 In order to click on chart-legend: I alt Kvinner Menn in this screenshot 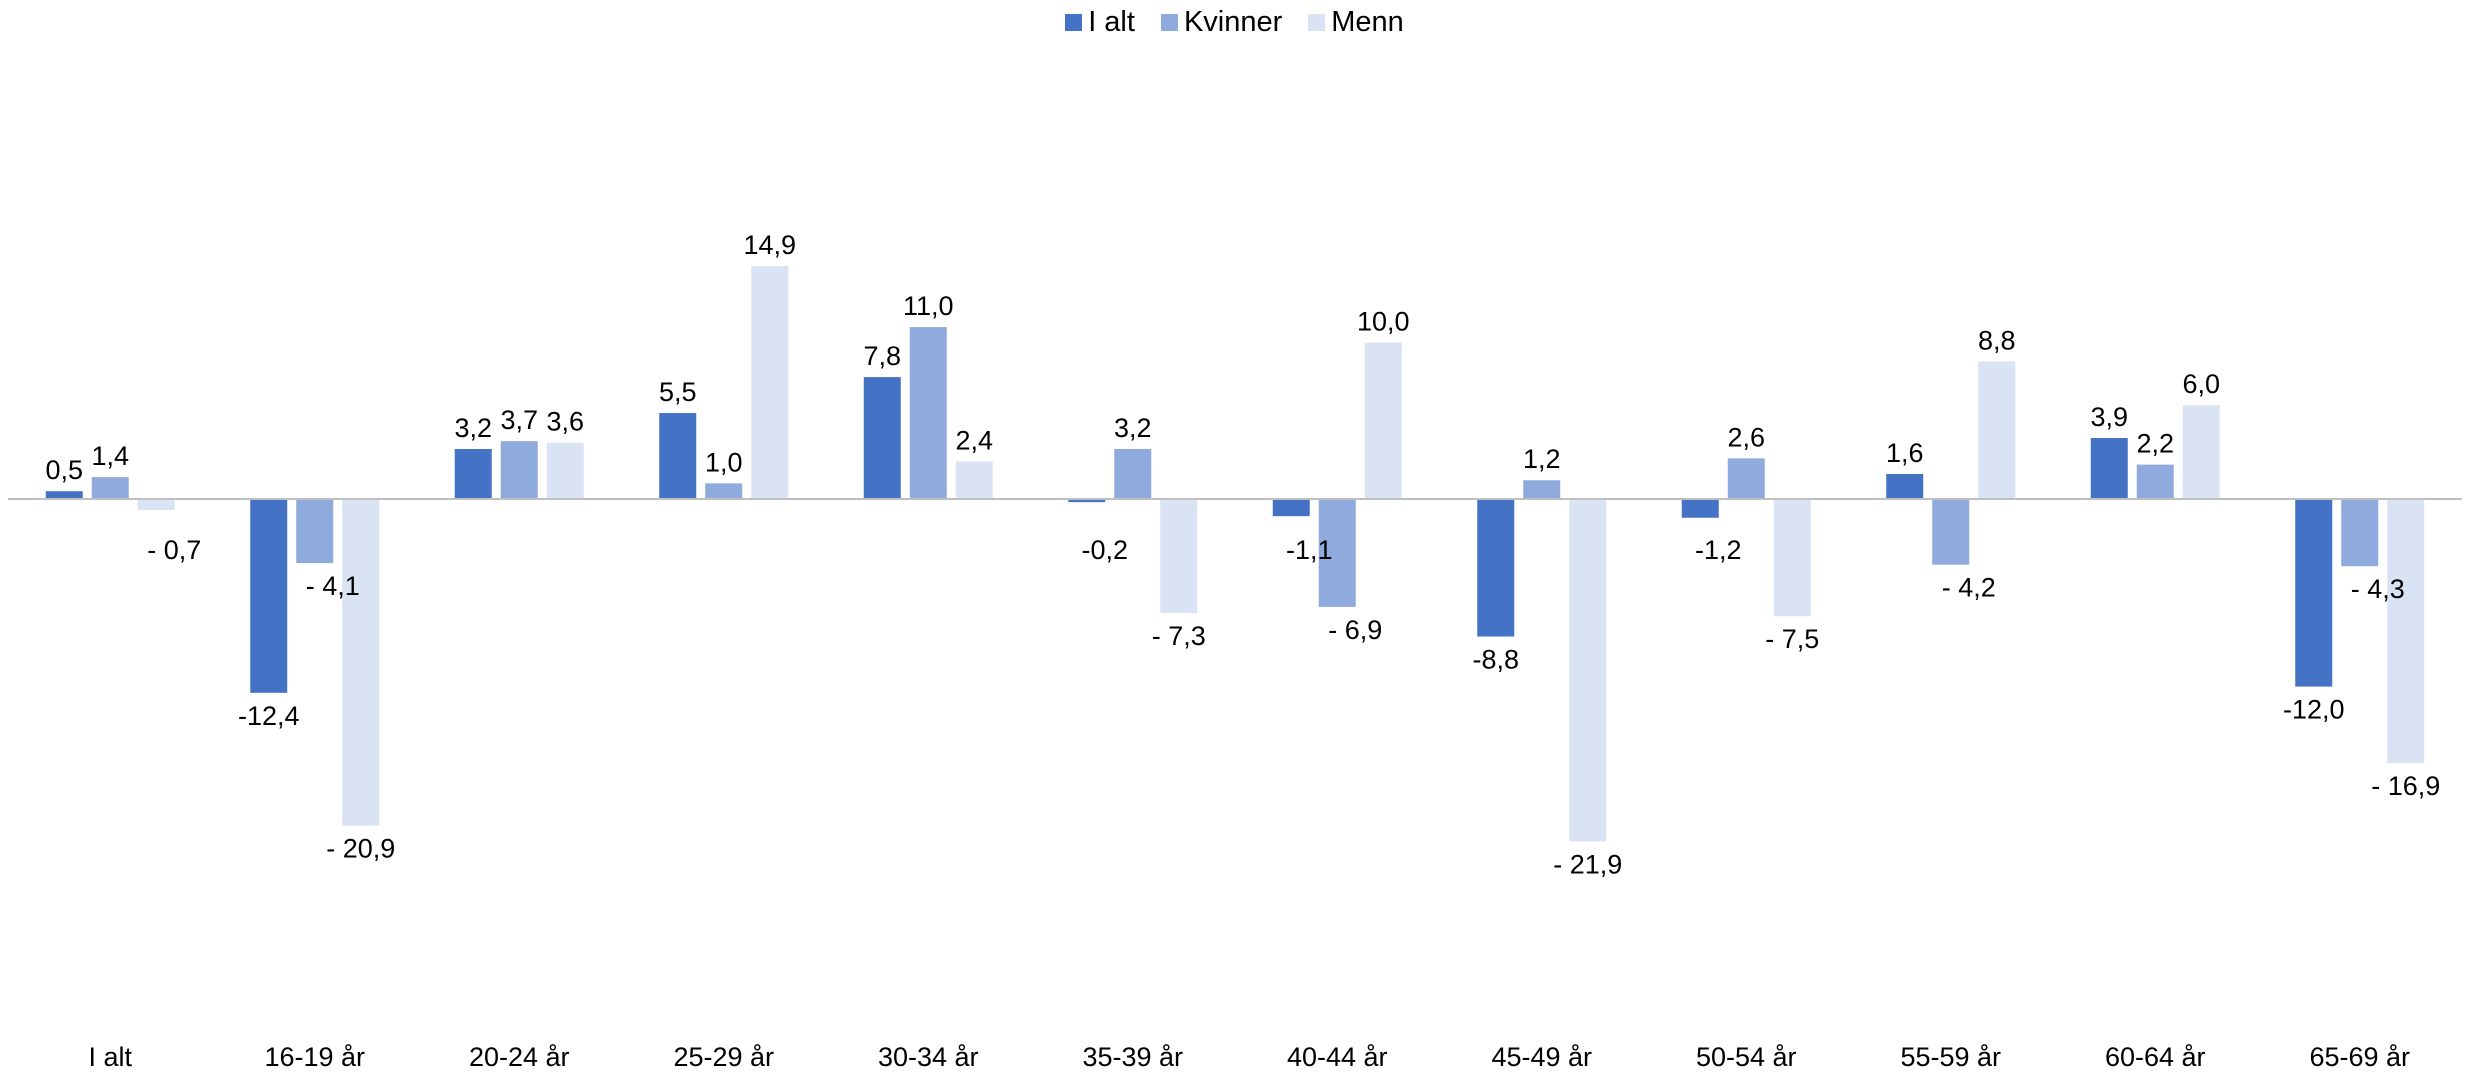, I will do `click(1234, 22)`.